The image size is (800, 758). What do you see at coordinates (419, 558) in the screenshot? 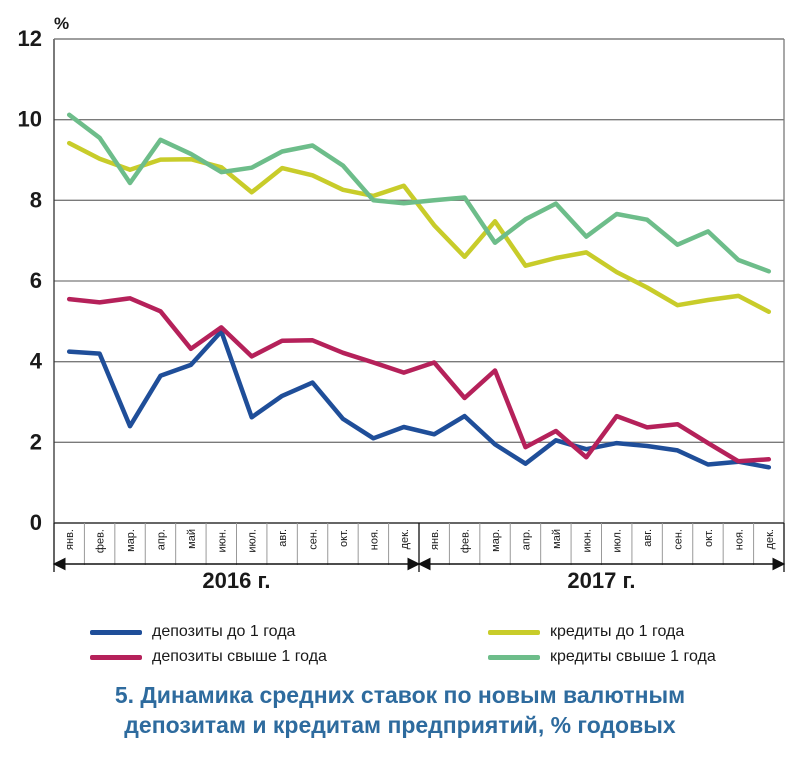
I see `year-axis: 2016 г. 2017 г.` at bounding box center [419, 558].